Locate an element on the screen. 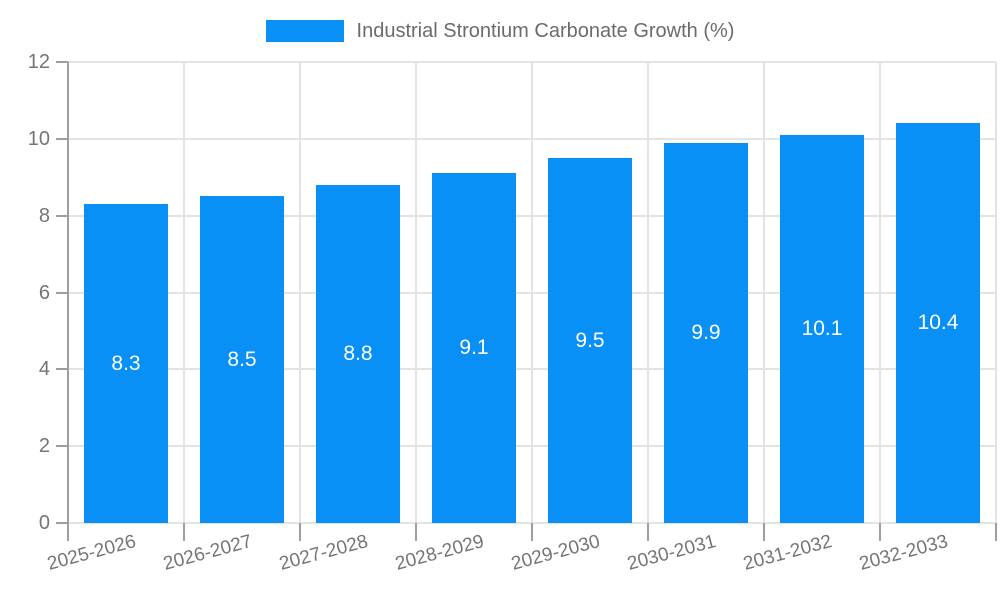 The height and width of the screenshot is (600, 1000). y-axis-label: 2 is located at coordinates (44, 446).